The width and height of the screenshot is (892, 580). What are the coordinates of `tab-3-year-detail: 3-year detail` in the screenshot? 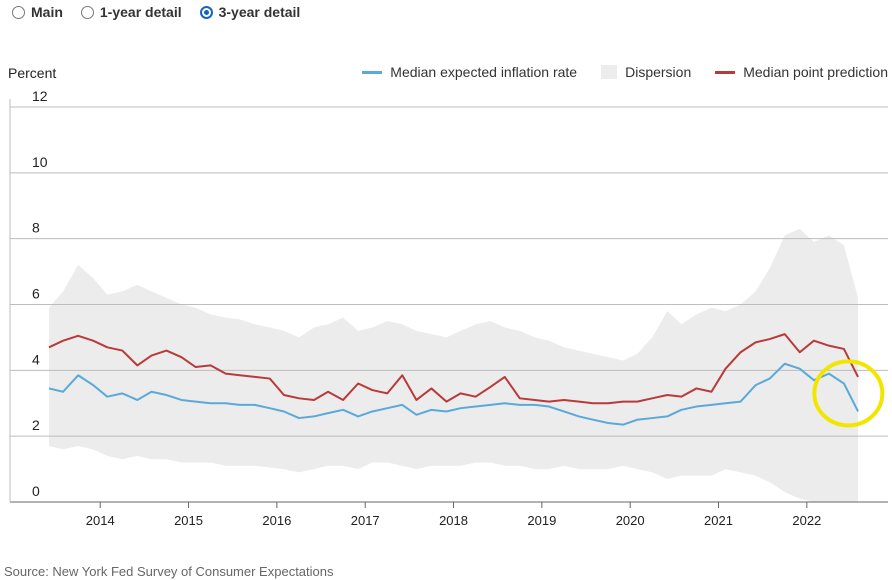 It's located at (250, 12).